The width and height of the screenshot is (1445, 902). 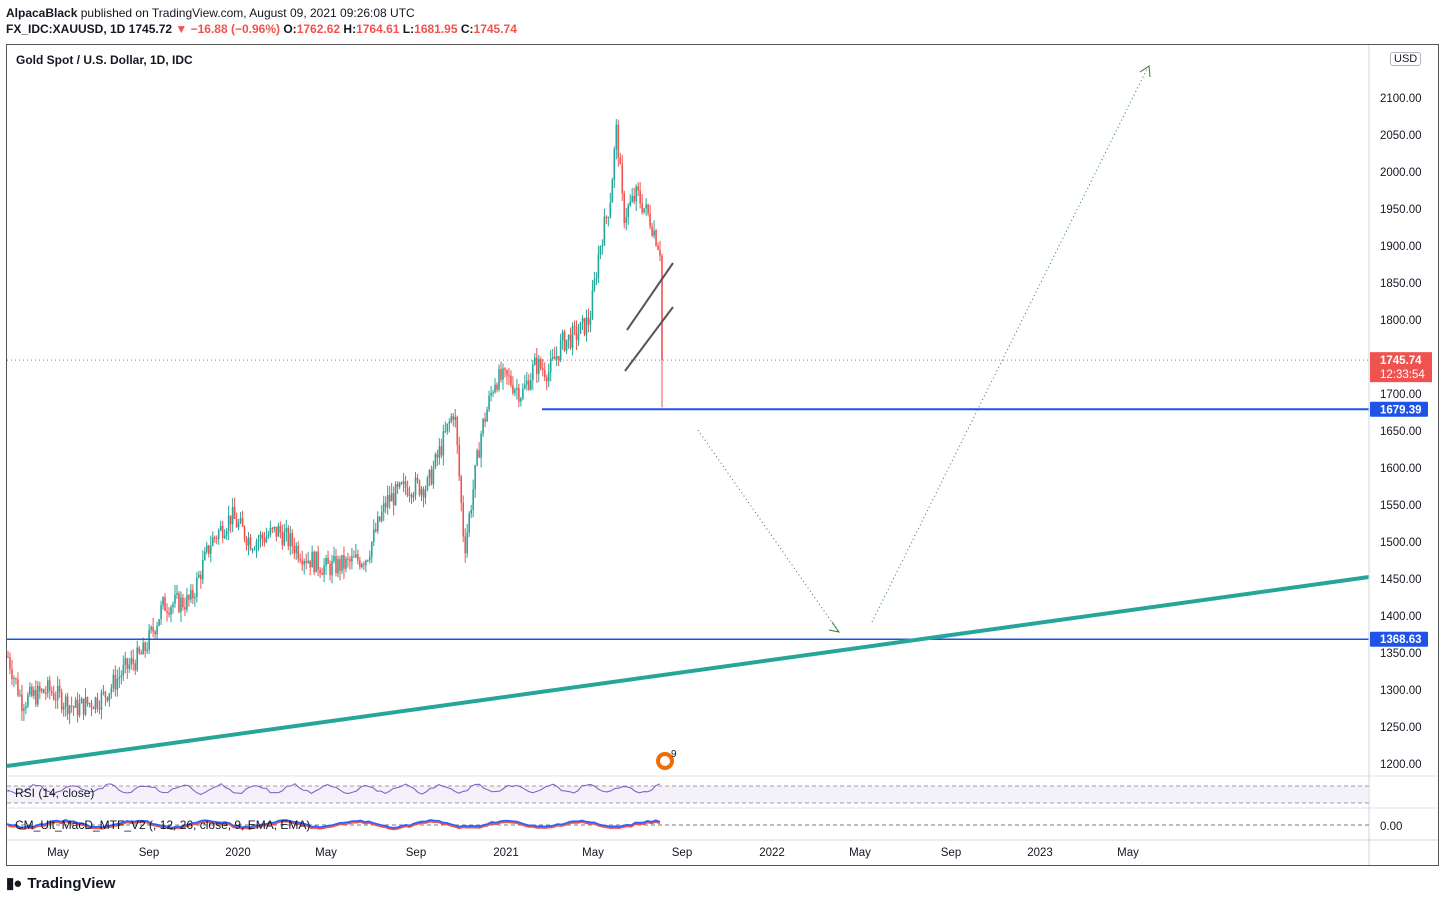 What do you see at coordinates (1401, 395) in the screenshot?
I see `price-tick-label: 1700.00` at bounding box center [1401, 395].